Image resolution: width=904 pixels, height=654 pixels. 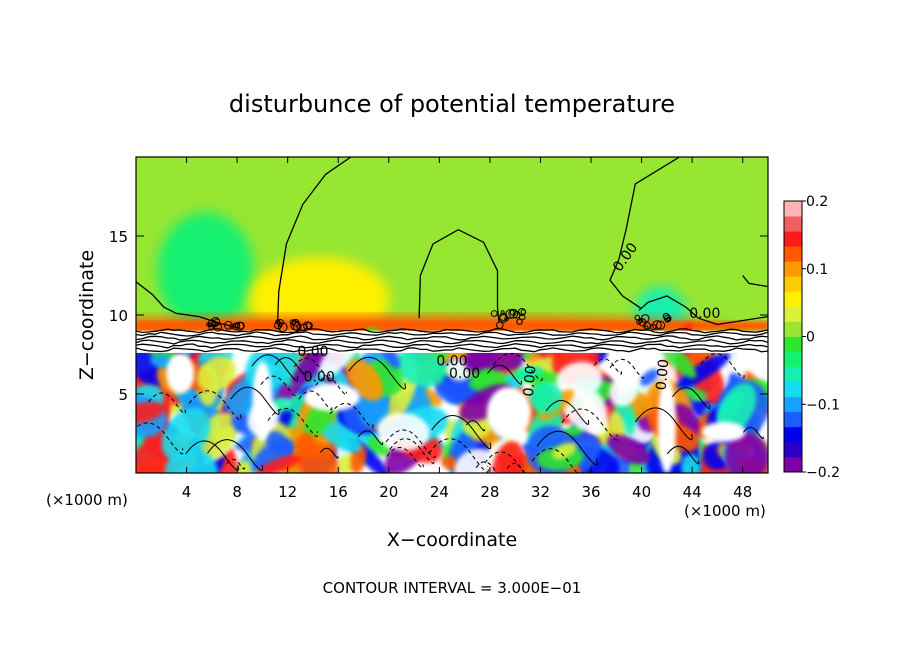 What do you see at coordinates (823, 473) in the screenshot?
I see `colorbar-tick-label: −0.2` at bounding box center [823, 473].